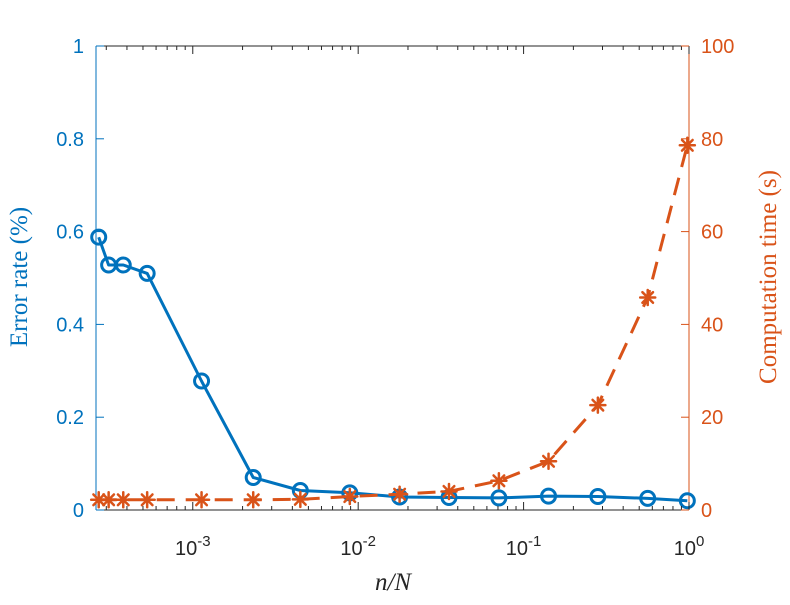 Image resolution: width=790 pixels, height=605 pixels. What do you see at coordinates (70, 418) in the screenshot?
I see `y-left-tick-label: 0.2` at bounding box center [70, 418].